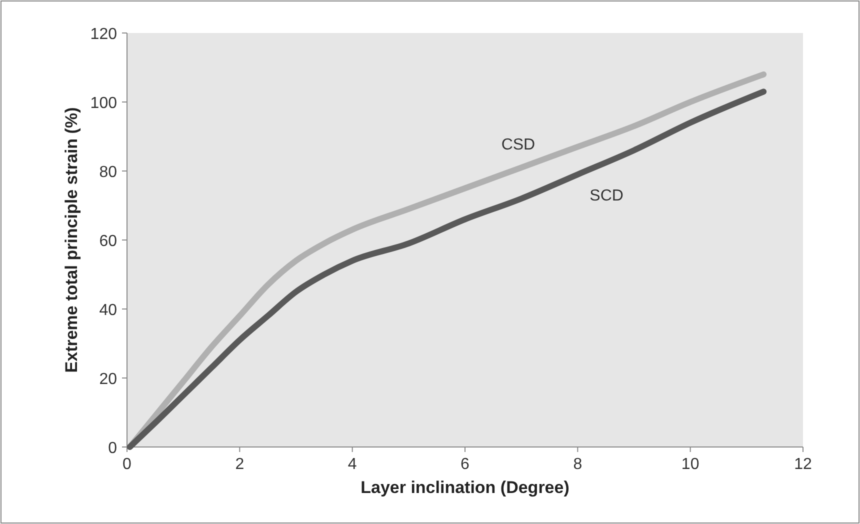 The image size is (860, 524). I want to click on x-tick-label: 2, so click(239, 464).